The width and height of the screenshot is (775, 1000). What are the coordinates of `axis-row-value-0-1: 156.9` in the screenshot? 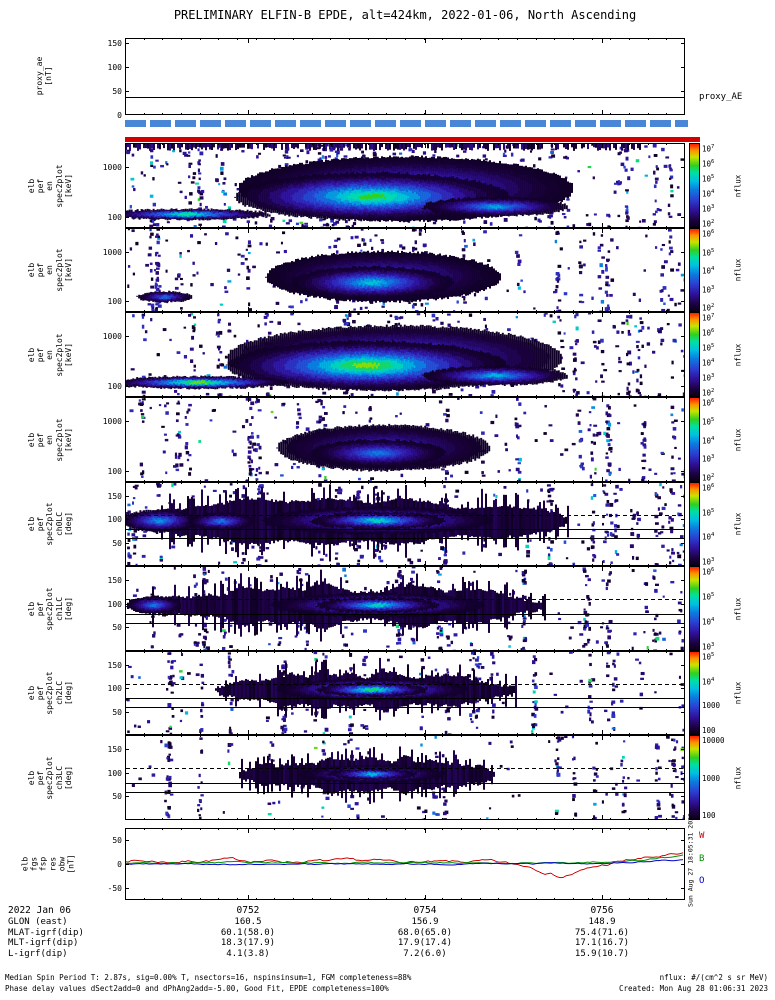 It's located at (425, 922).